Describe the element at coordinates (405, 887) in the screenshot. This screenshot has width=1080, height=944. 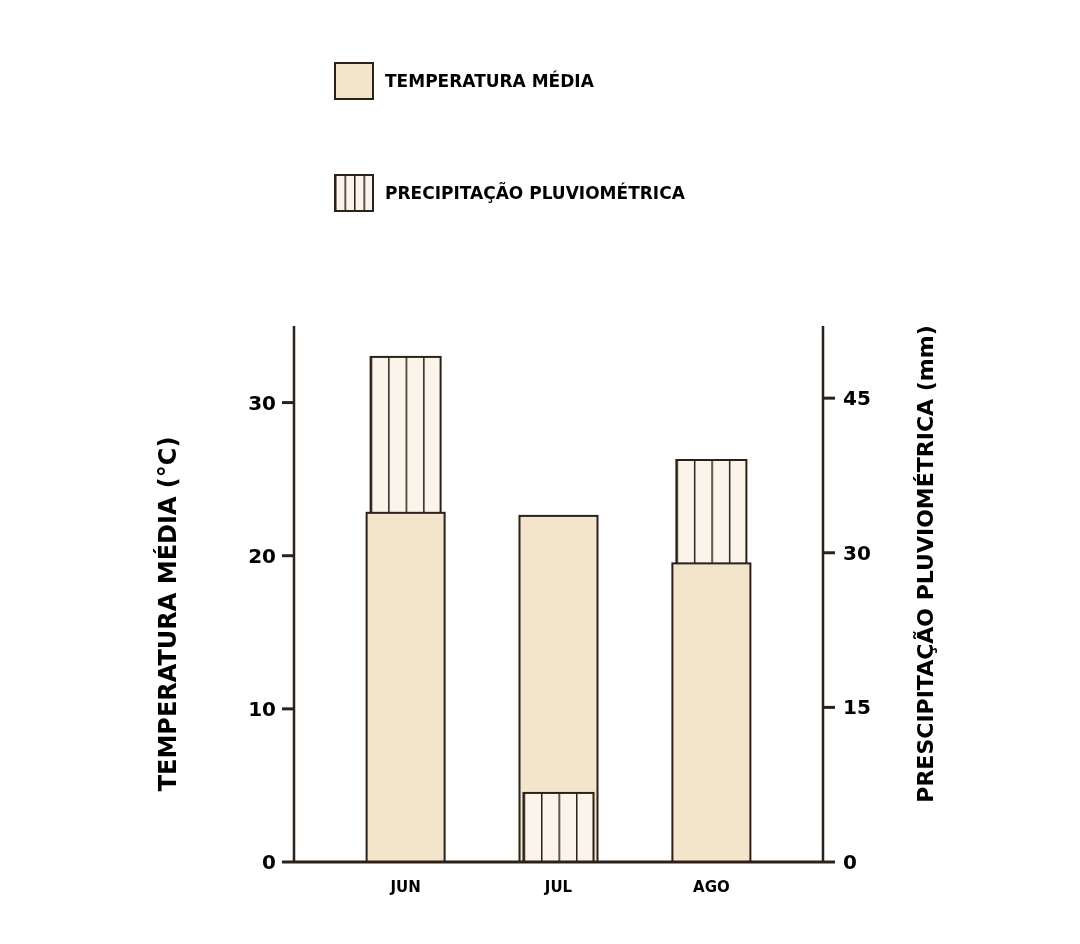
I see `x-tick-label: JUN` at that location.